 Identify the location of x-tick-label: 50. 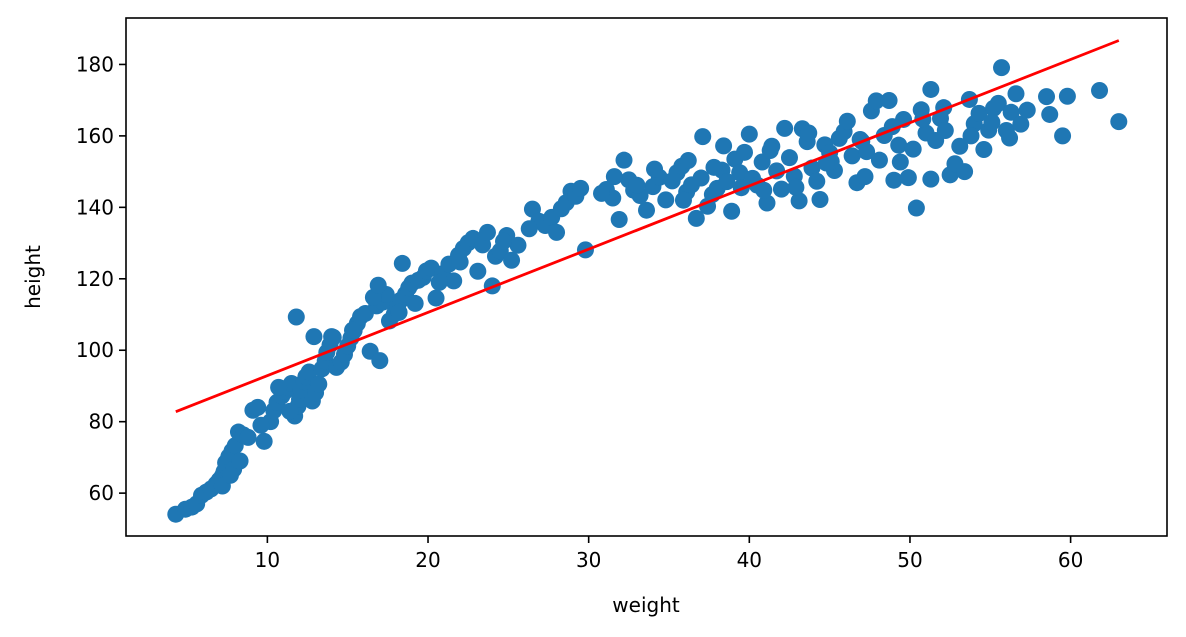
(909, 560).